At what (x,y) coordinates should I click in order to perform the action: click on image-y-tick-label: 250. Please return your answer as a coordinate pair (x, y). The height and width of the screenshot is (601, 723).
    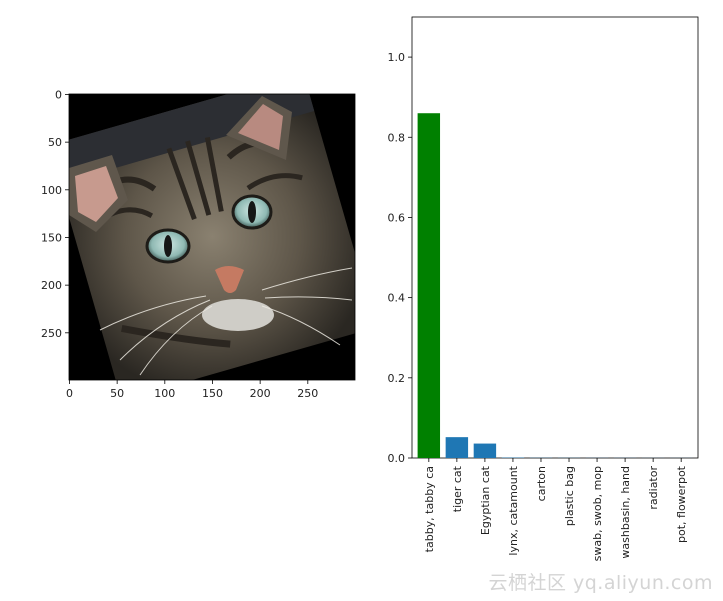
    Looking at the image, I should click on (51, 333).